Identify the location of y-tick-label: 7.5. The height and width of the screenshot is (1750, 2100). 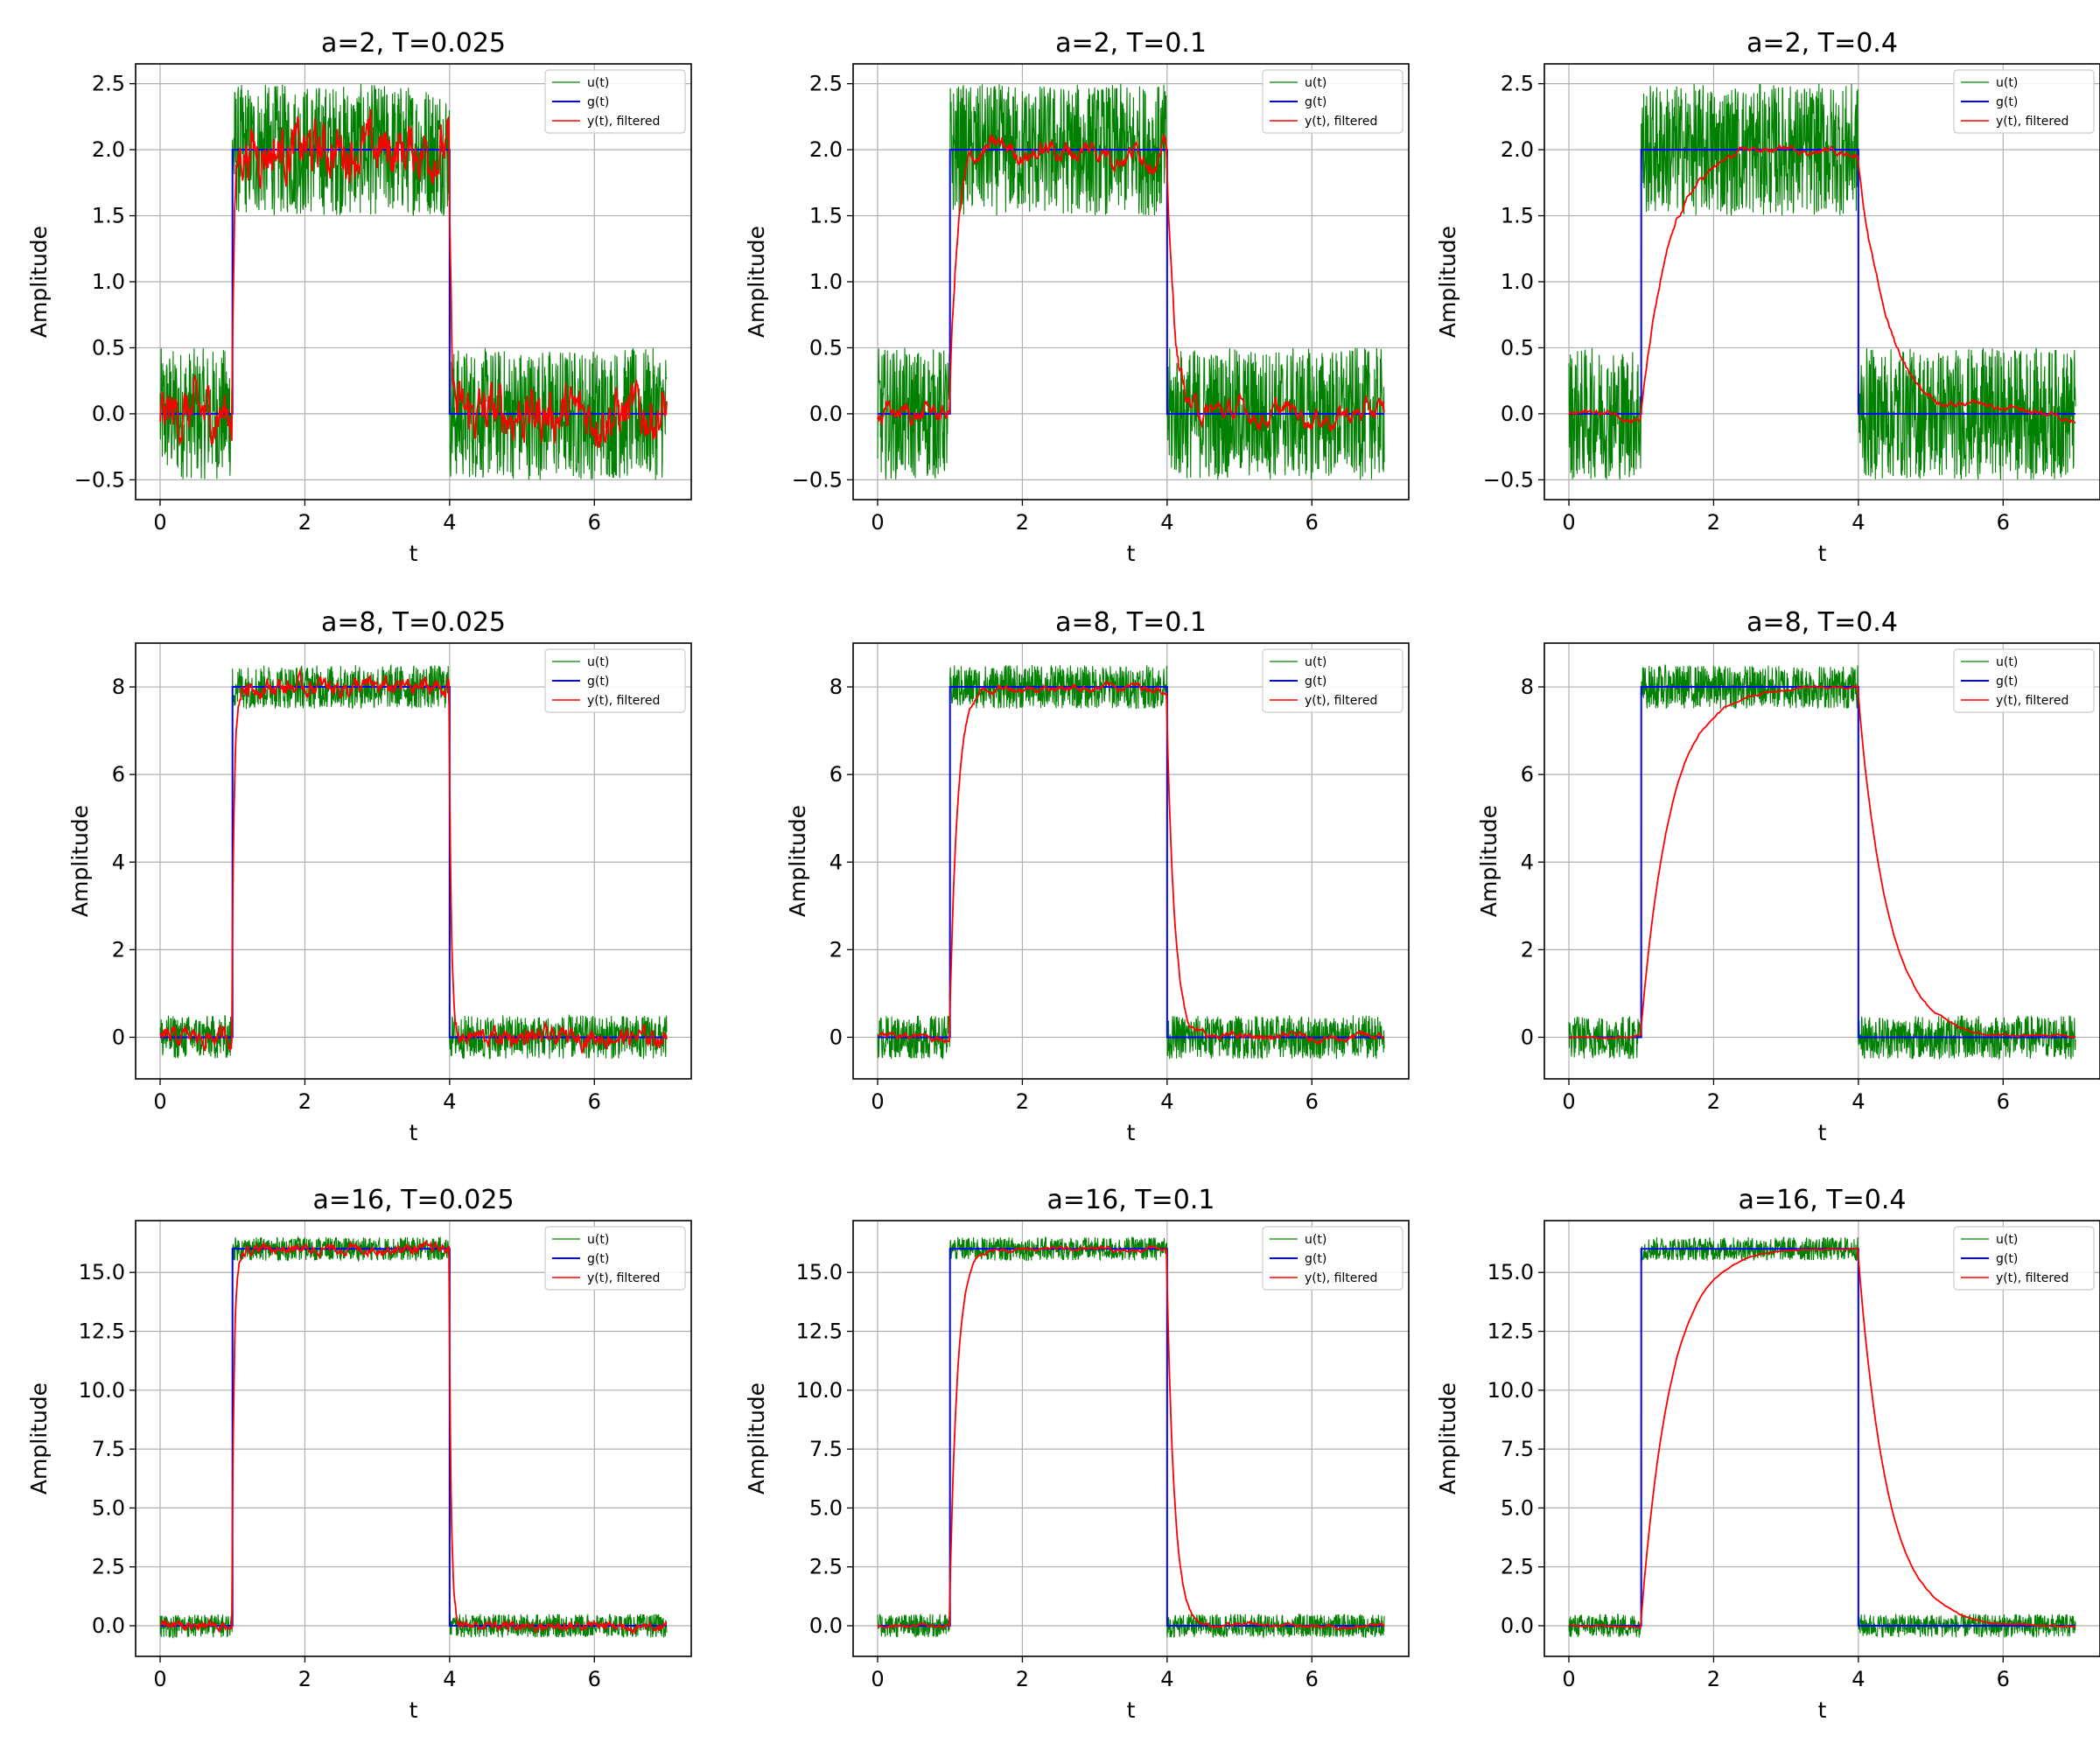
(108, 1449).